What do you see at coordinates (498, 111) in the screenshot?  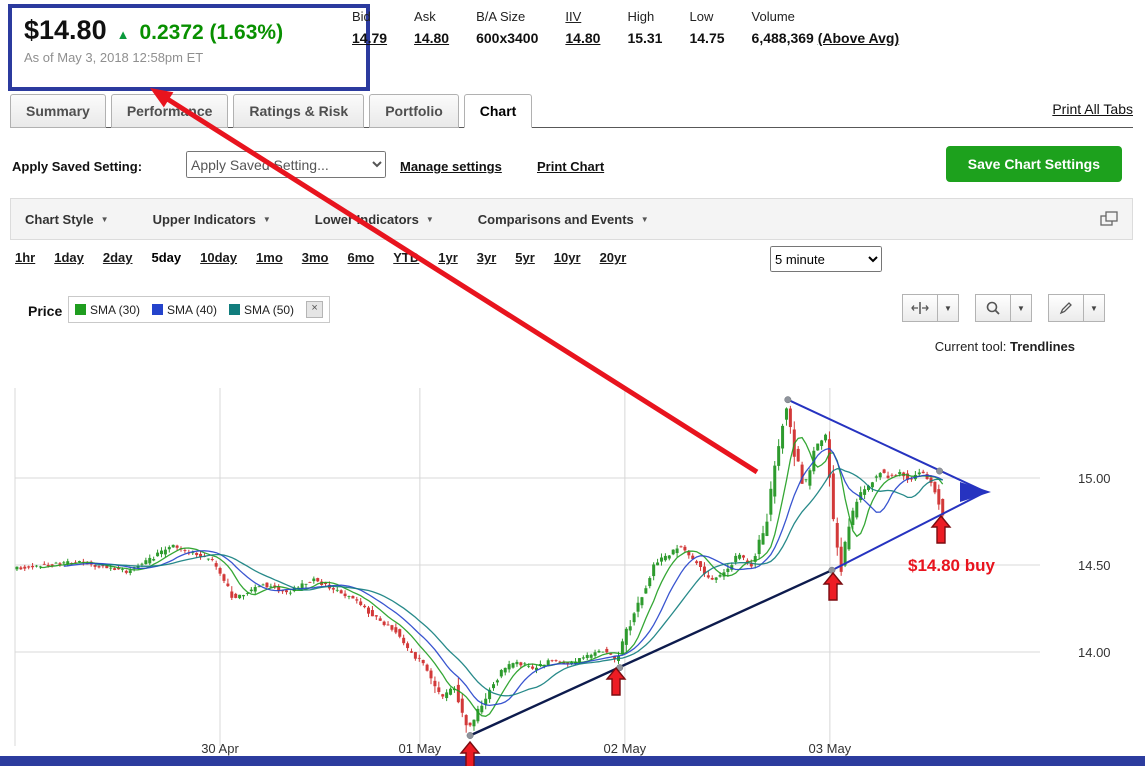 I see `tab-chart: Chart` at bounding box center [498, 111].